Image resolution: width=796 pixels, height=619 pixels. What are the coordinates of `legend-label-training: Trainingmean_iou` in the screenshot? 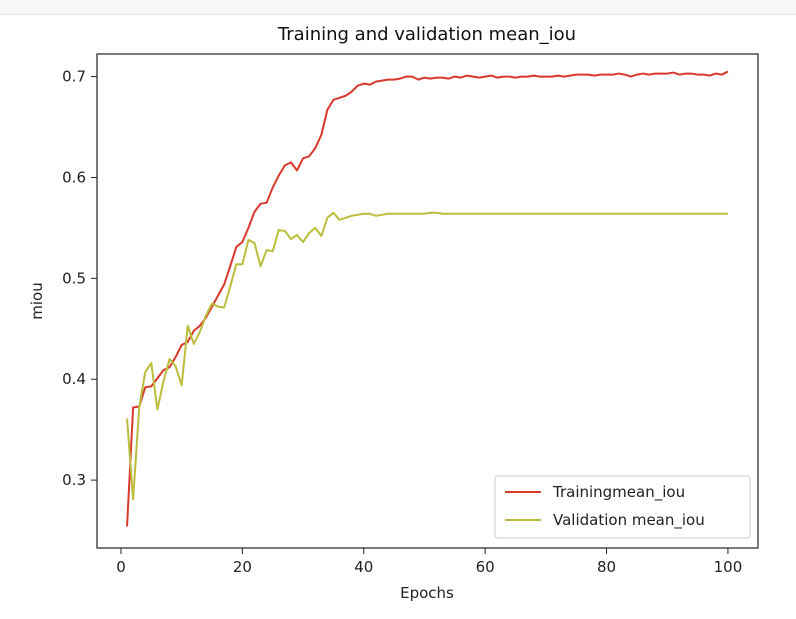 It's located at (618, 492).